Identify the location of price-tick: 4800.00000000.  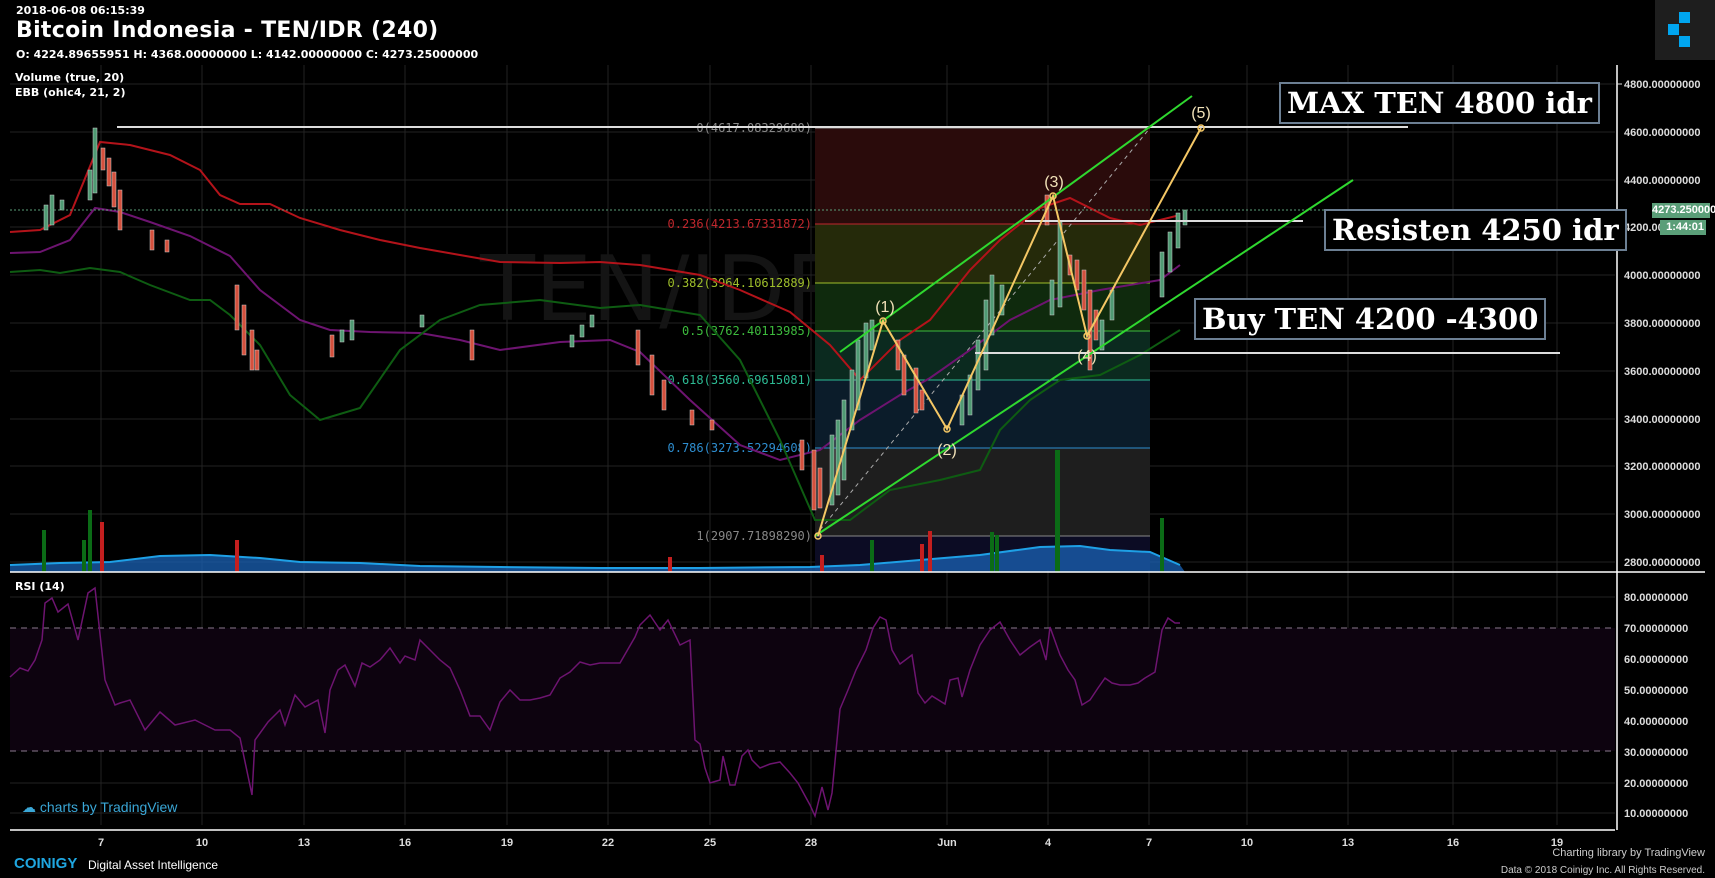
(1662, 85).